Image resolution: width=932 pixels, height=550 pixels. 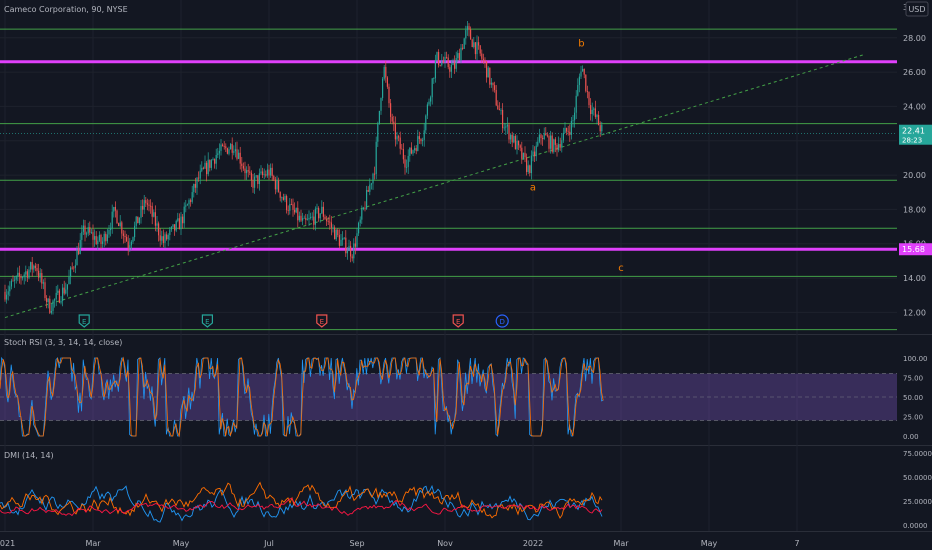 I want to click on dividend-marker, so click(x=502, y=321).